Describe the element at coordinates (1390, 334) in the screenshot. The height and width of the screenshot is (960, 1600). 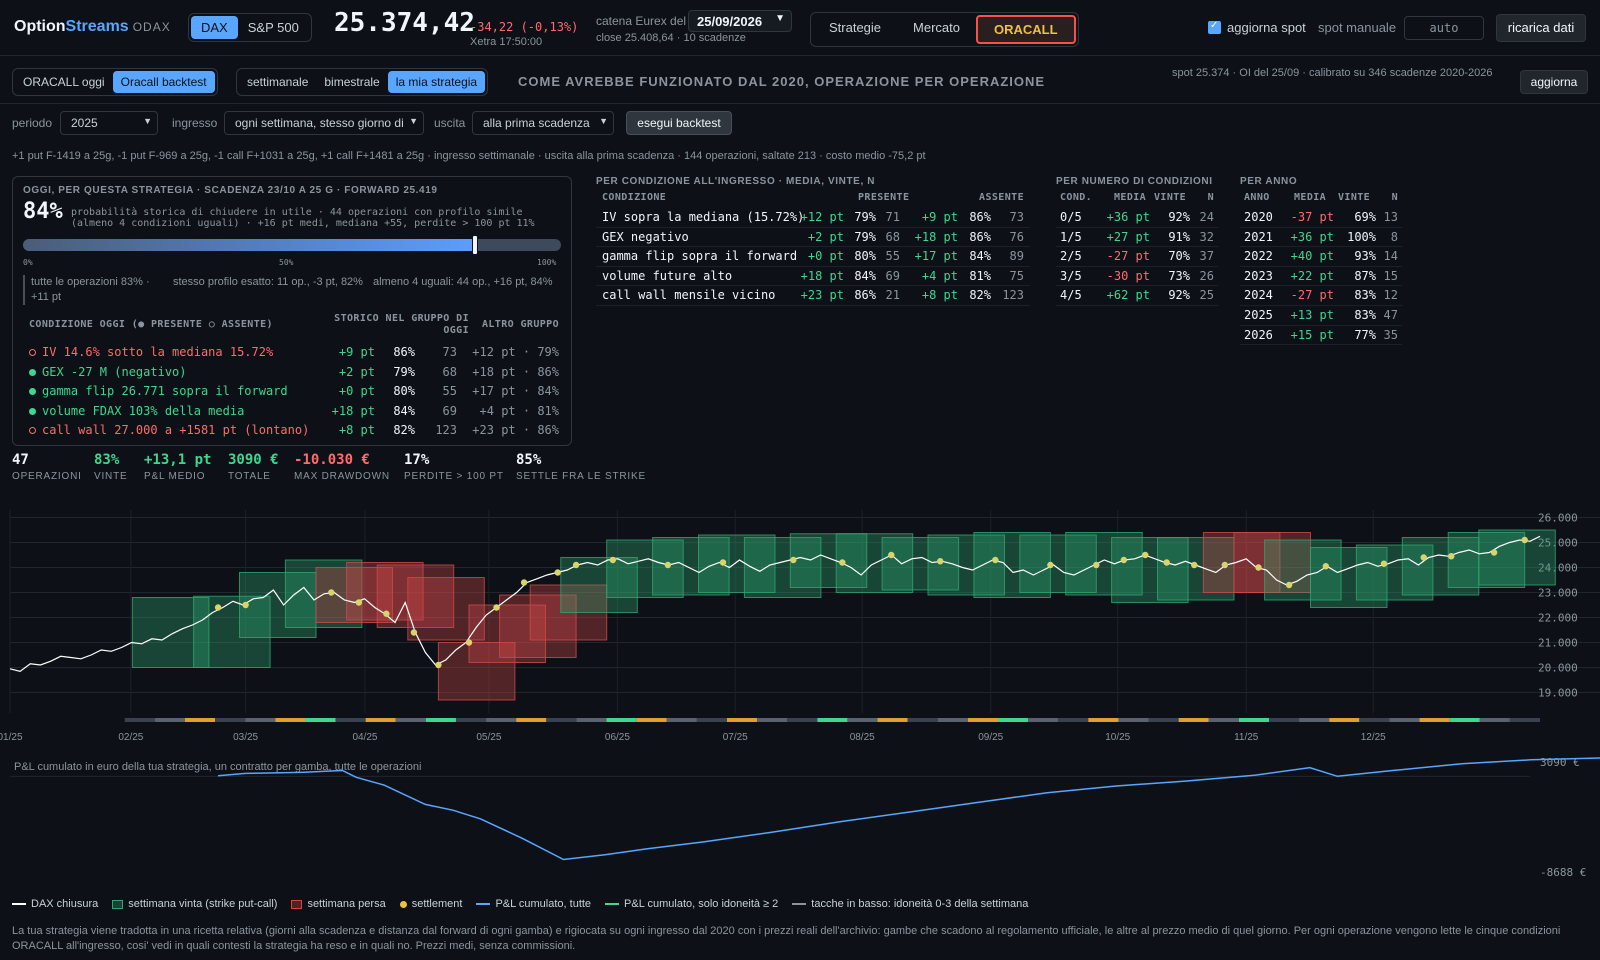
I see `cell-n: 35` at that location.